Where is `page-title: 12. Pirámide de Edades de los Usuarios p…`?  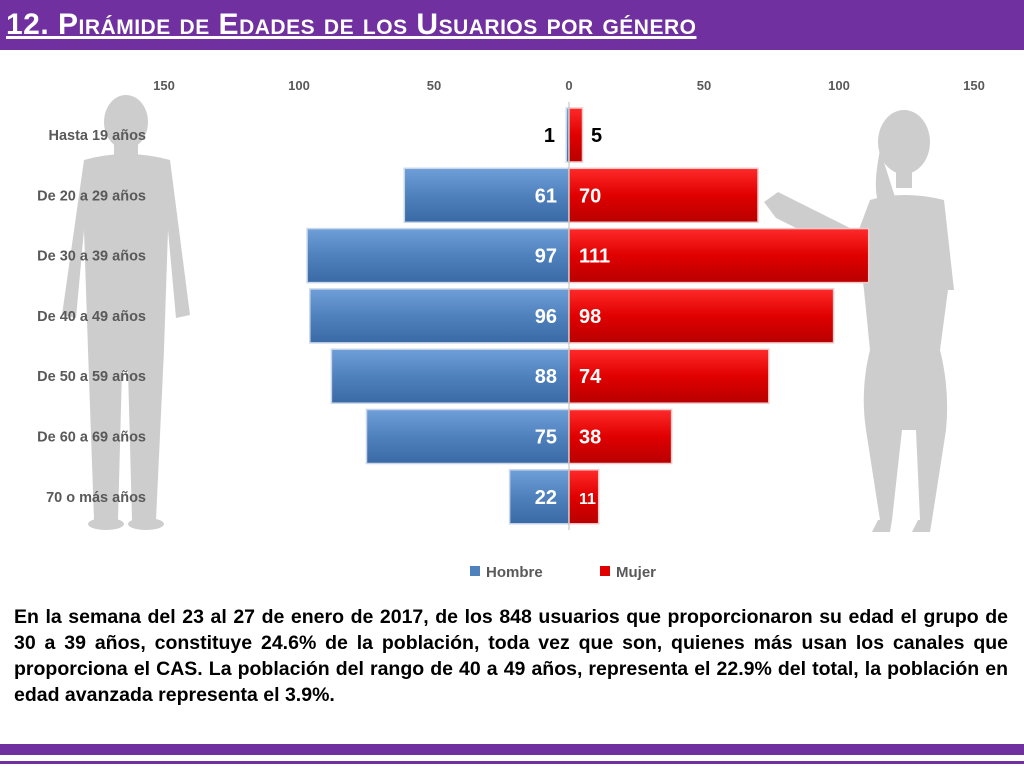
page-title: 12. Pirámide de Edades de los Usuarios p… is located at coordinates (351, 24).